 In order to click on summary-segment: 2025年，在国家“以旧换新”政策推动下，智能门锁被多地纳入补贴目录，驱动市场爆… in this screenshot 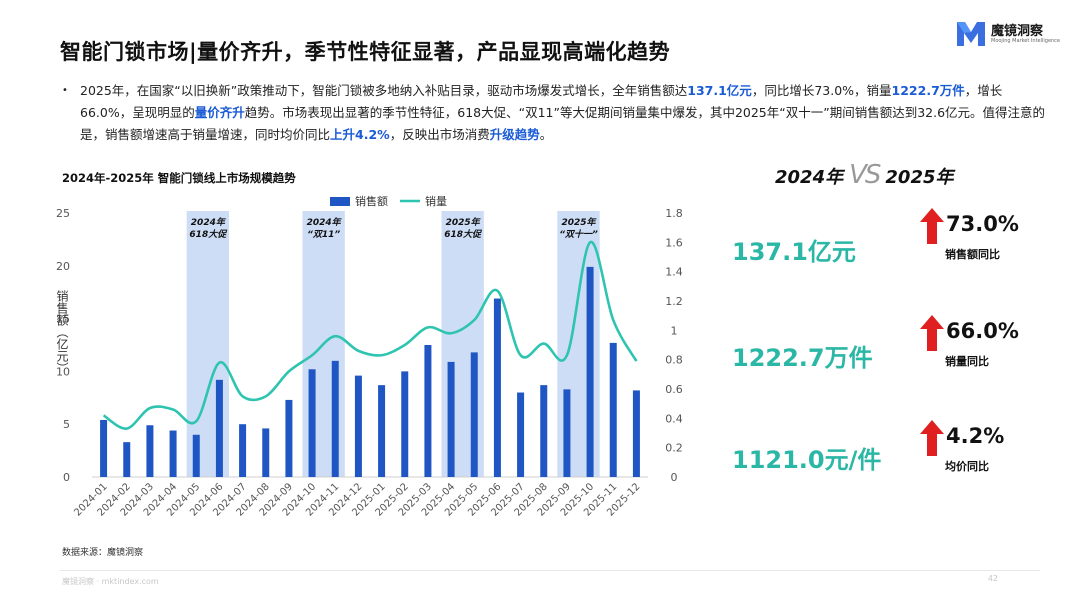, I will do `click(384, 90)`.